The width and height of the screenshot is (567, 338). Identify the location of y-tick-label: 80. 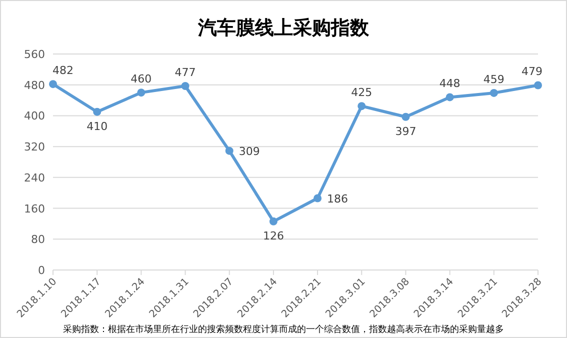
(38, 239).